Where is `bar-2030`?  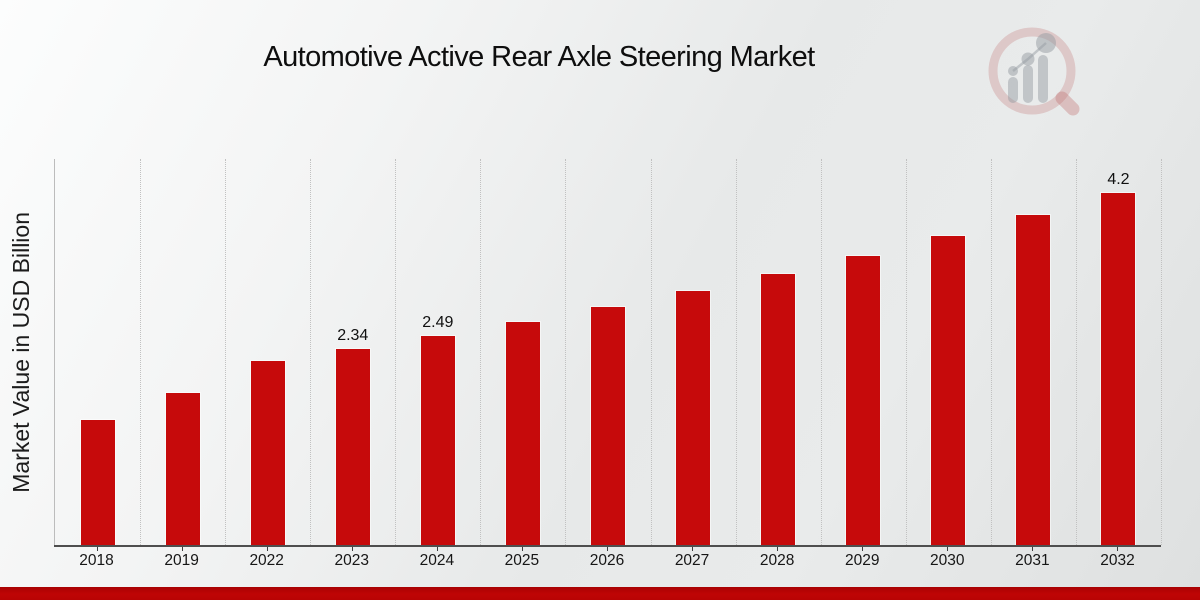
bar-2030 is located at coordinates (948, 390).